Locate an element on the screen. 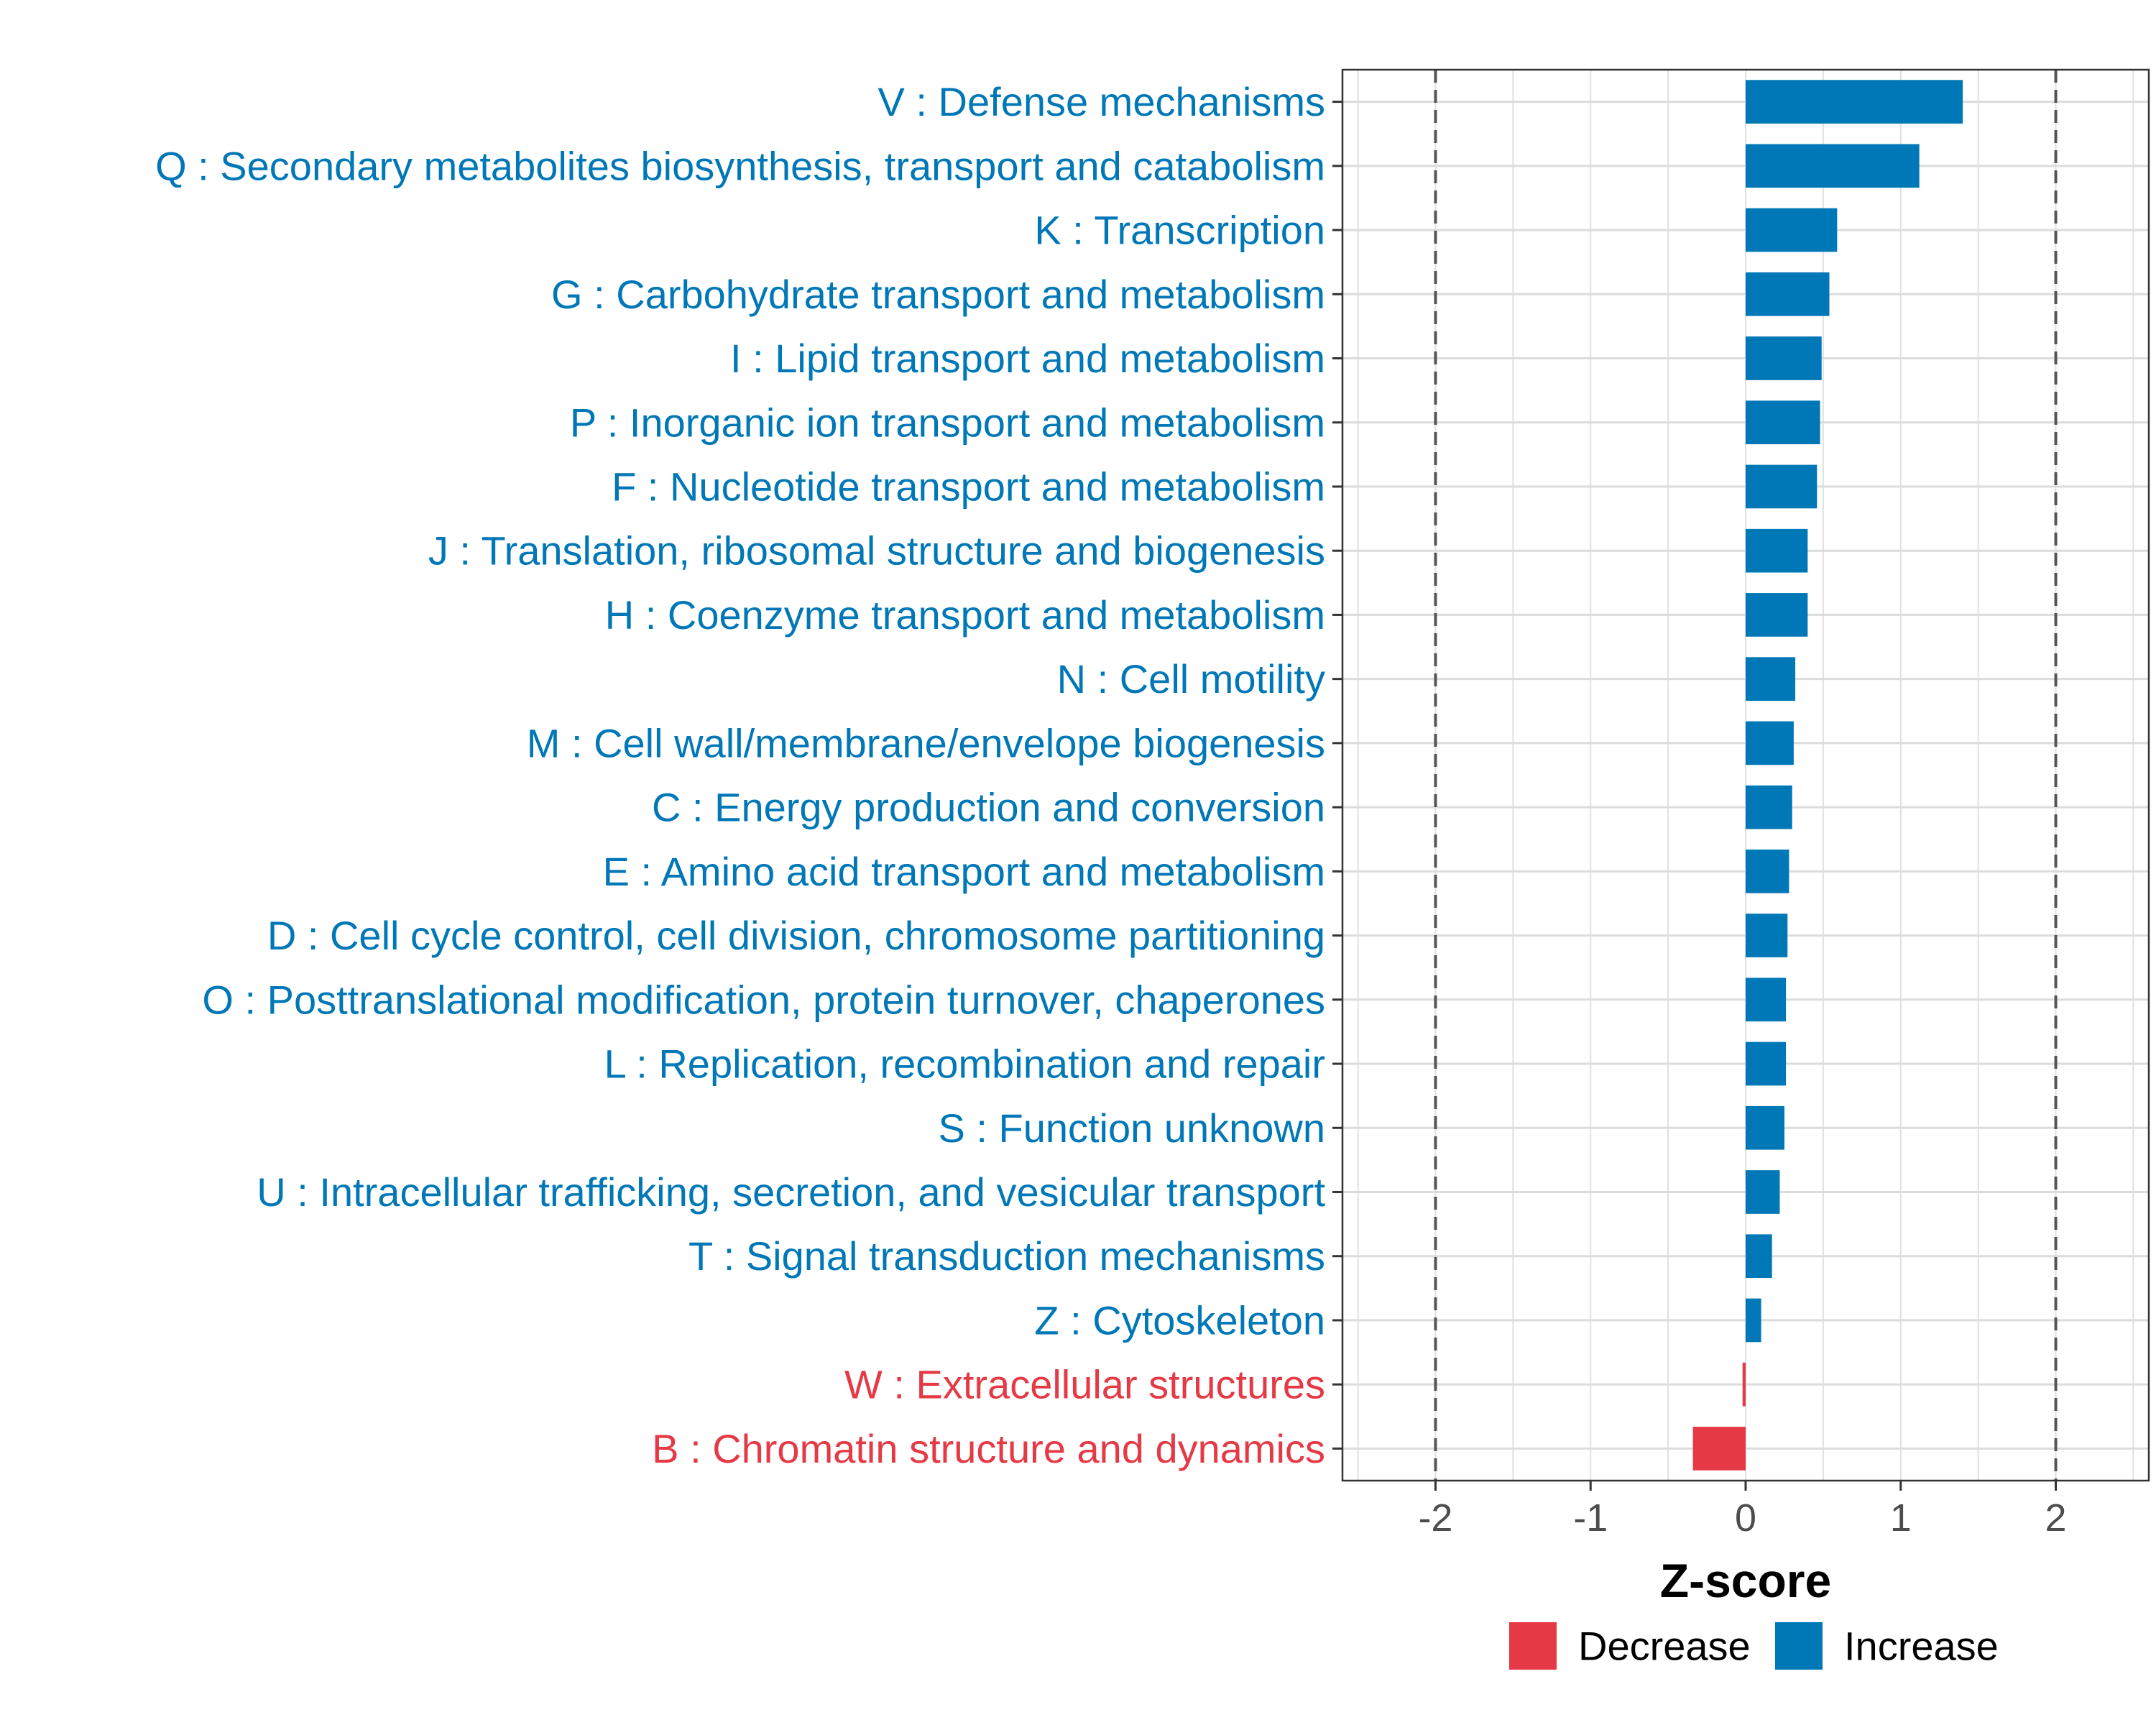 The height and width of the screenshot is (1725, 2156). legend-swatch-decrease is located at coordinates (1533, 1646).